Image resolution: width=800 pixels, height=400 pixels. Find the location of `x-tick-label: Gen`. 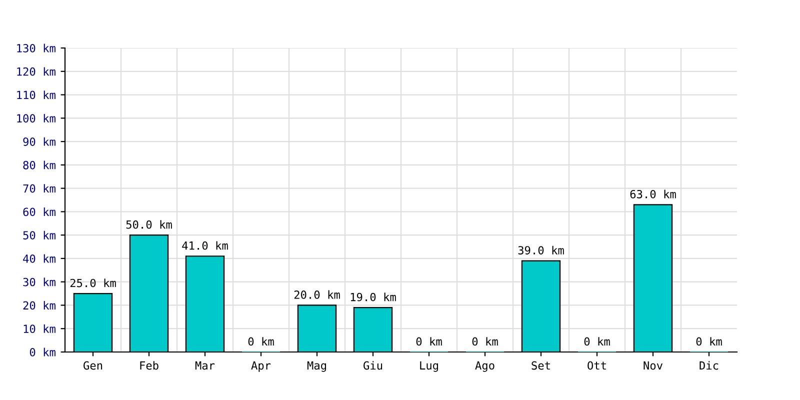

x-tick-label: Gen is located at coordinates (93, 365).